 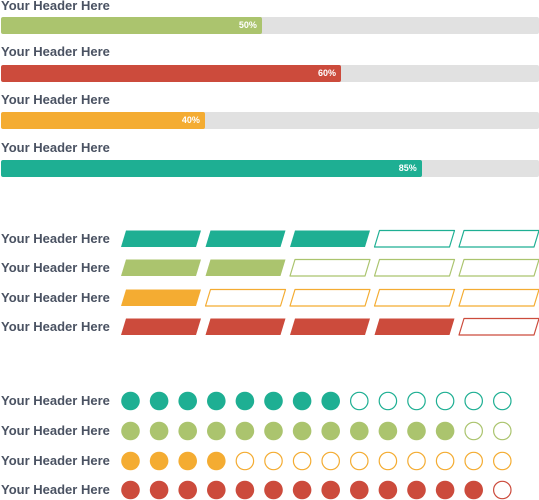 I want to click on progress-bar-4-percent: 85%, so click(x=407, y=168).